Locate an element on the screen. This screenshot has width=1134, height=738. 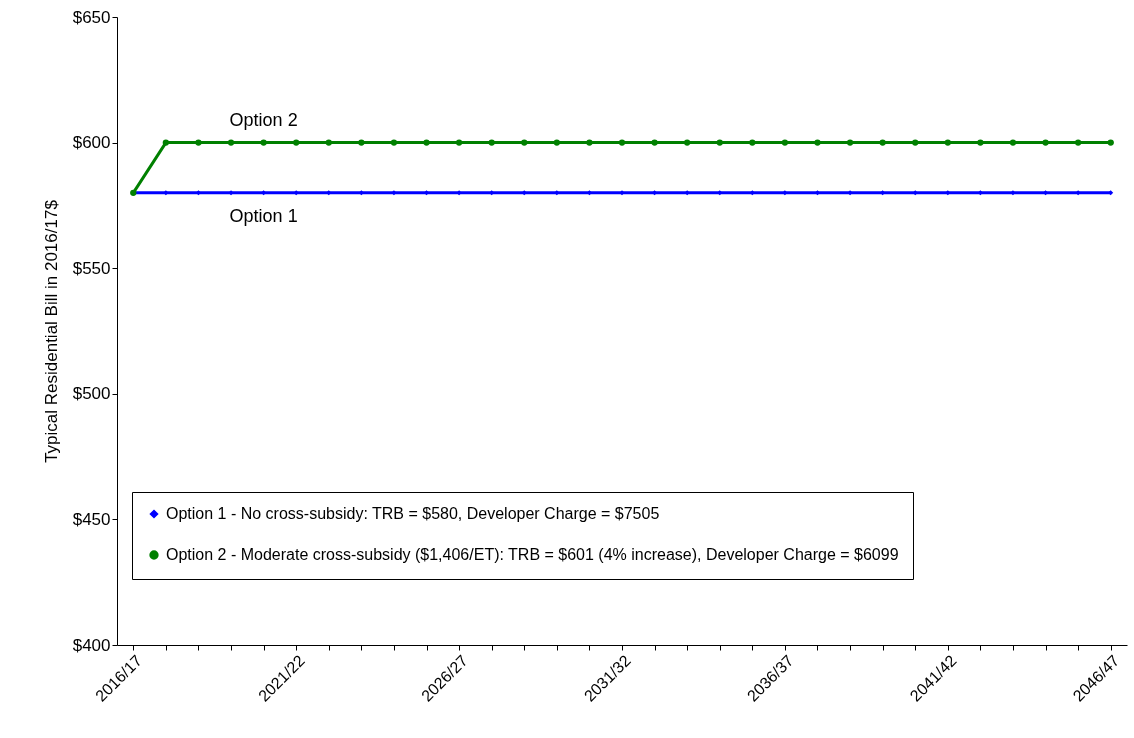
legend-label: Option 2 - Moderate cross-subsidy ($1,406/ET): TRB = $601 (4% increase), Developer Charge = $6099 is located at coordinates (532, 554).